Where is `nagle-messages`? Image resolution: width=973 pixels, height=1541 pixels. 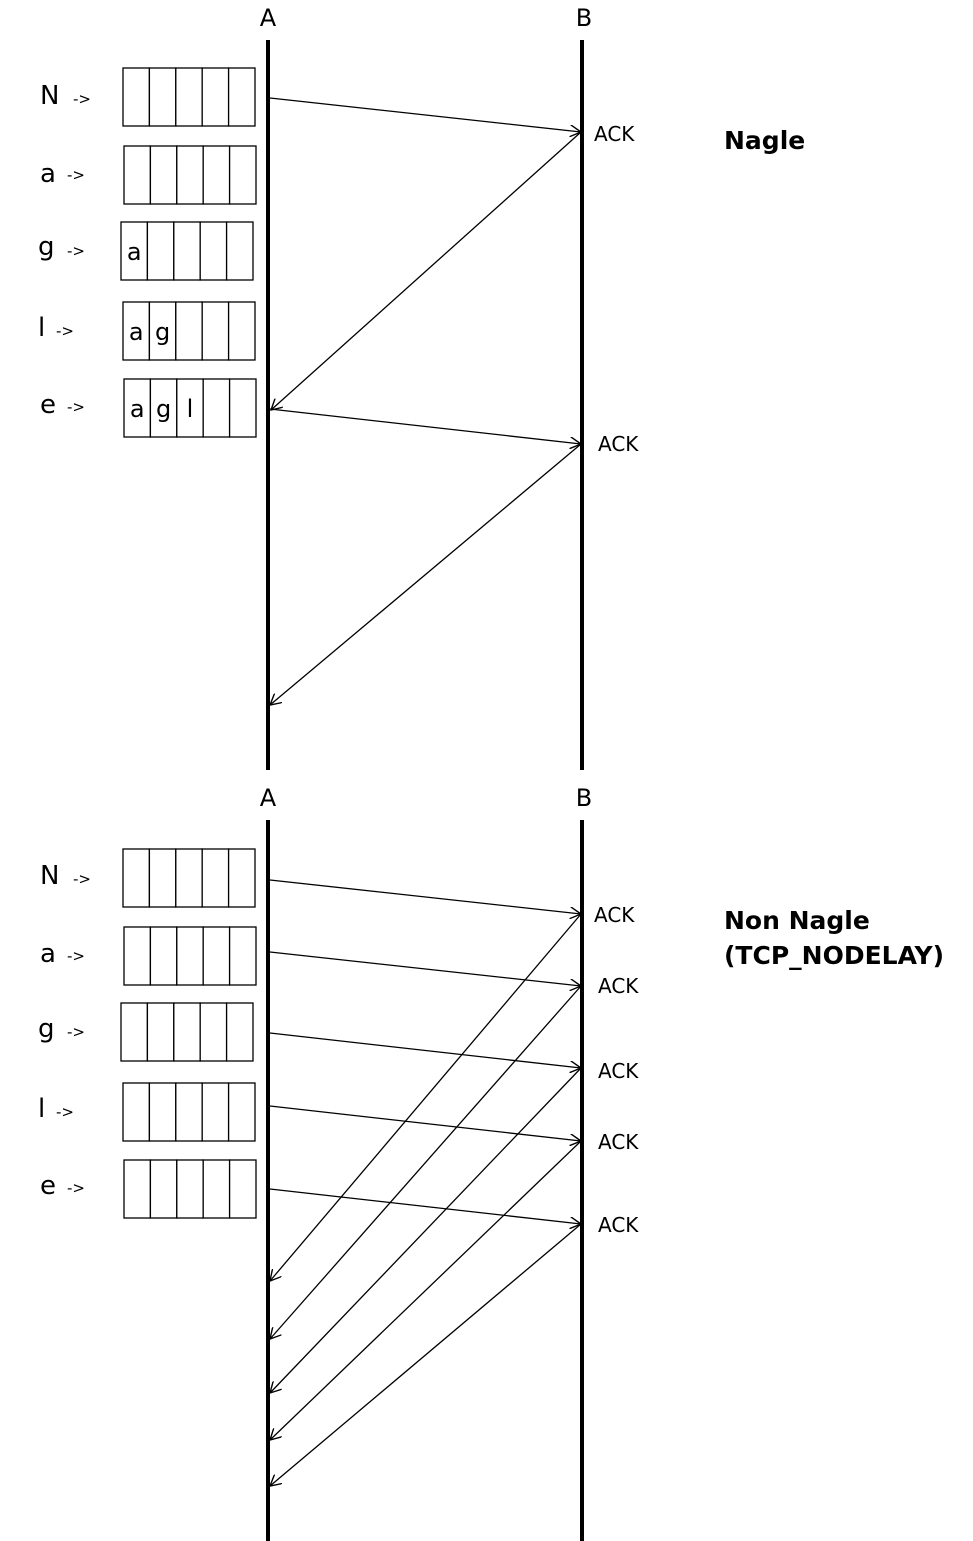 nagle-messages is located at coordinates (425, 401).